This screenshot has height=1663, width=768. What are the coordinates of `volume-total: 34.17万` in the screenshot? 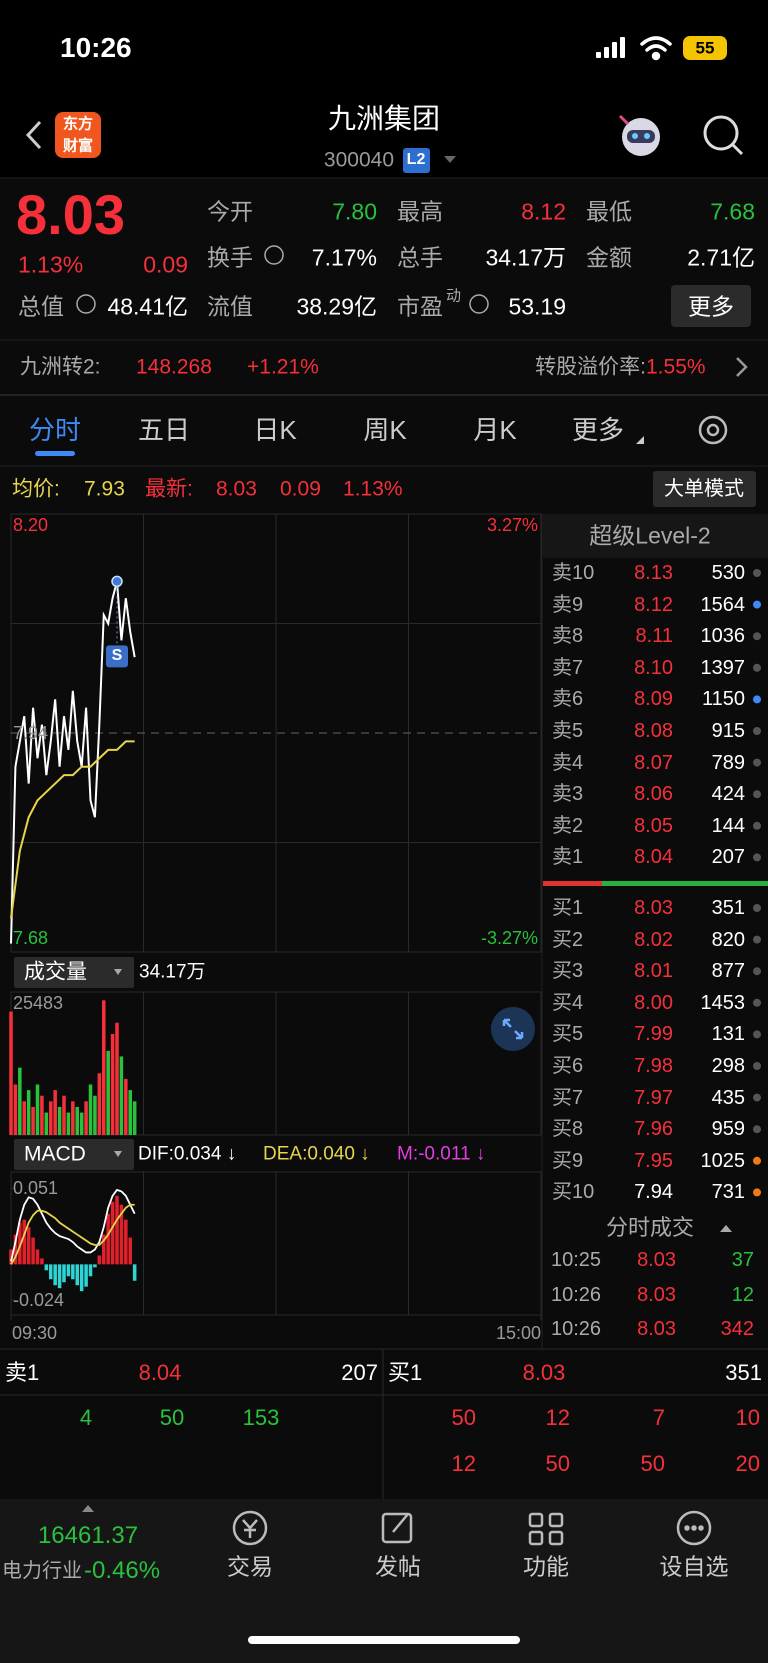 It's located at (172, 972).